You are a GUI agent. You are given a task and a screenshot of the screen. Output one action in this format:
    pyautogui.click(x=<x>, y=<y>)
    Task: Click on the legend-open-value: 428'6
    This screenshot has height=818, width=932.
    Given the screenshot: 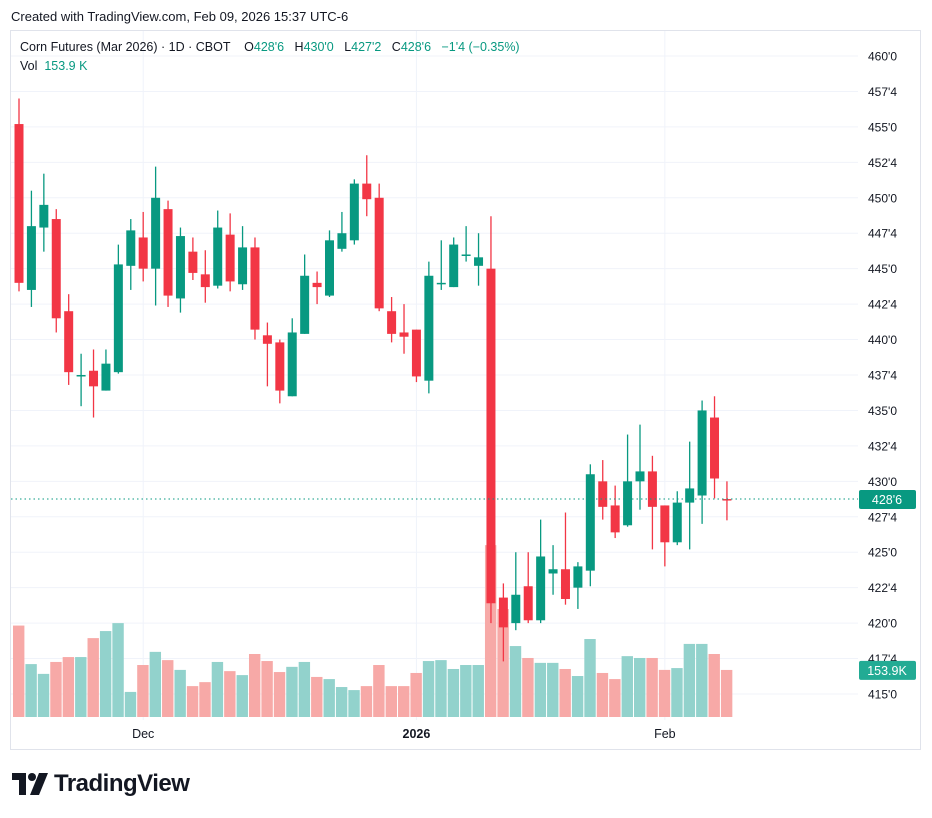 What is the action you would take?
    pyautogui.click(x=269, y=47)
    